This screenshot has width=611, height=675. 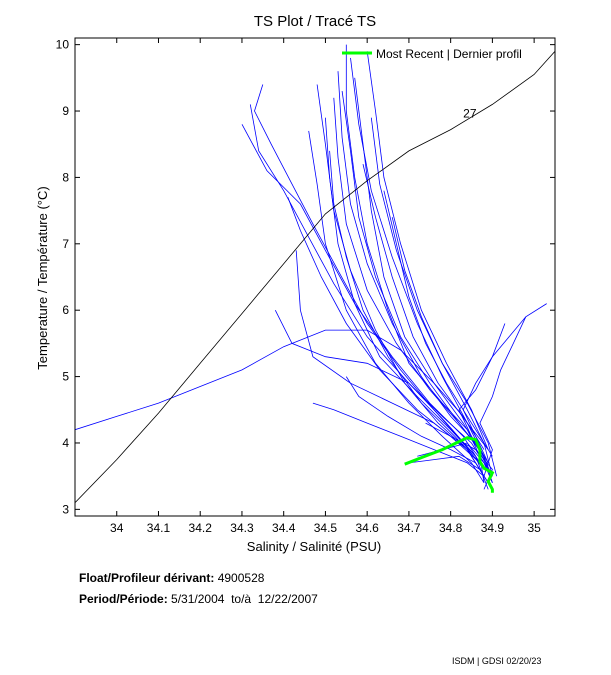 What do you see at coordinates (534, 528) in the screenshot?
I see `x-tick-label: 35` at bounding box center [534, 528].